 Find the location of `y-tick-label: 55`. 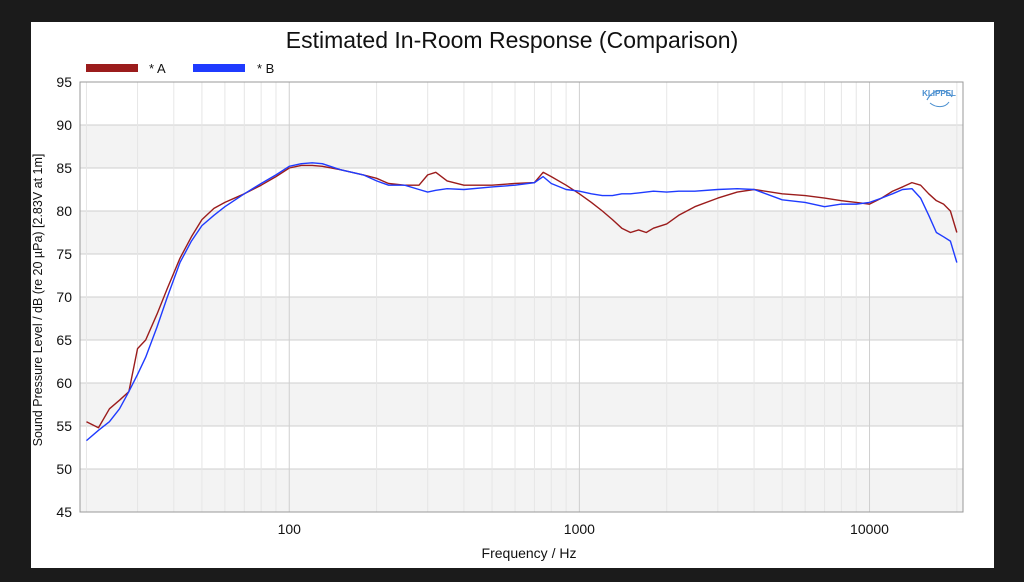

y-tick-label: 55 is located at coordinates (64, 426).